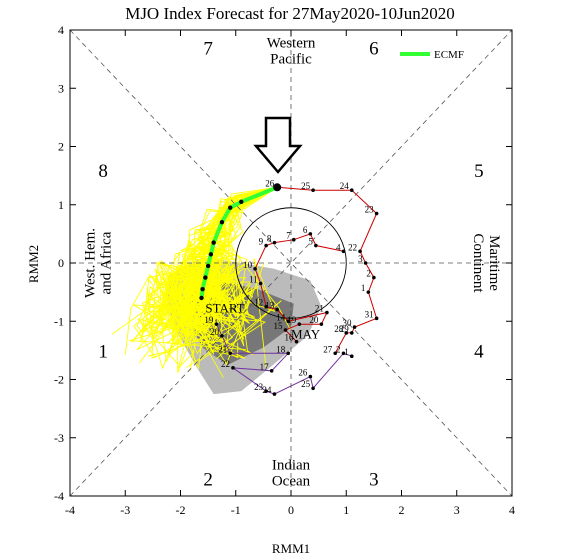  I want to click on obs-march-day-label: 23, so click(370, 209).